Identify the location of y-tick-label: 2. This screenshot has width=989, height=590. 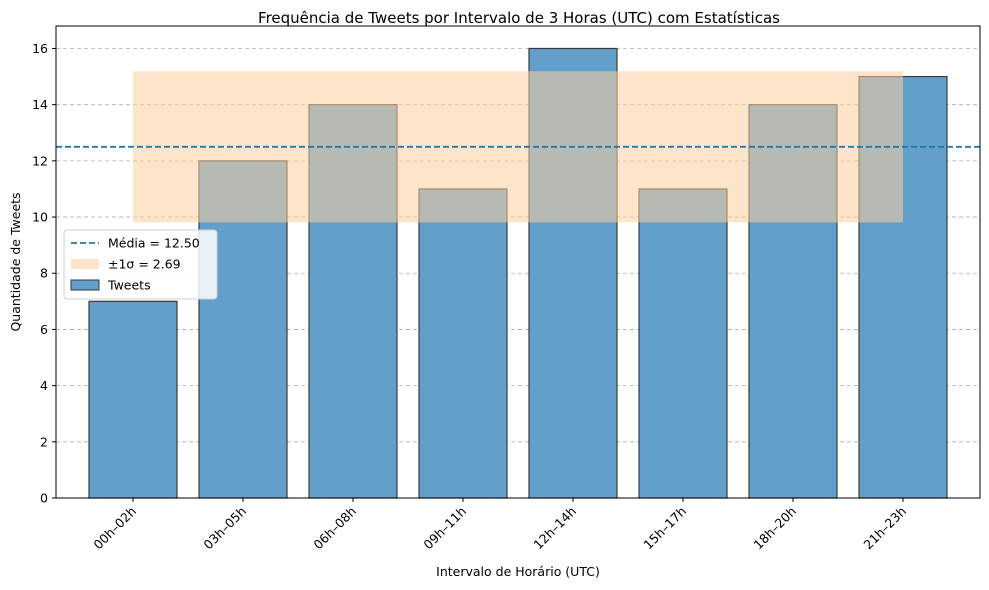
(44, 441).